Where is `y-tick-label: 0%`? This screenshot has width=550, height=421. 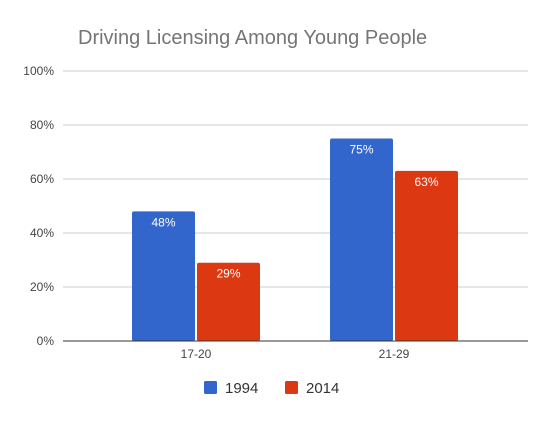 y-tick-label: 0% is located at coordinates (46, 341).